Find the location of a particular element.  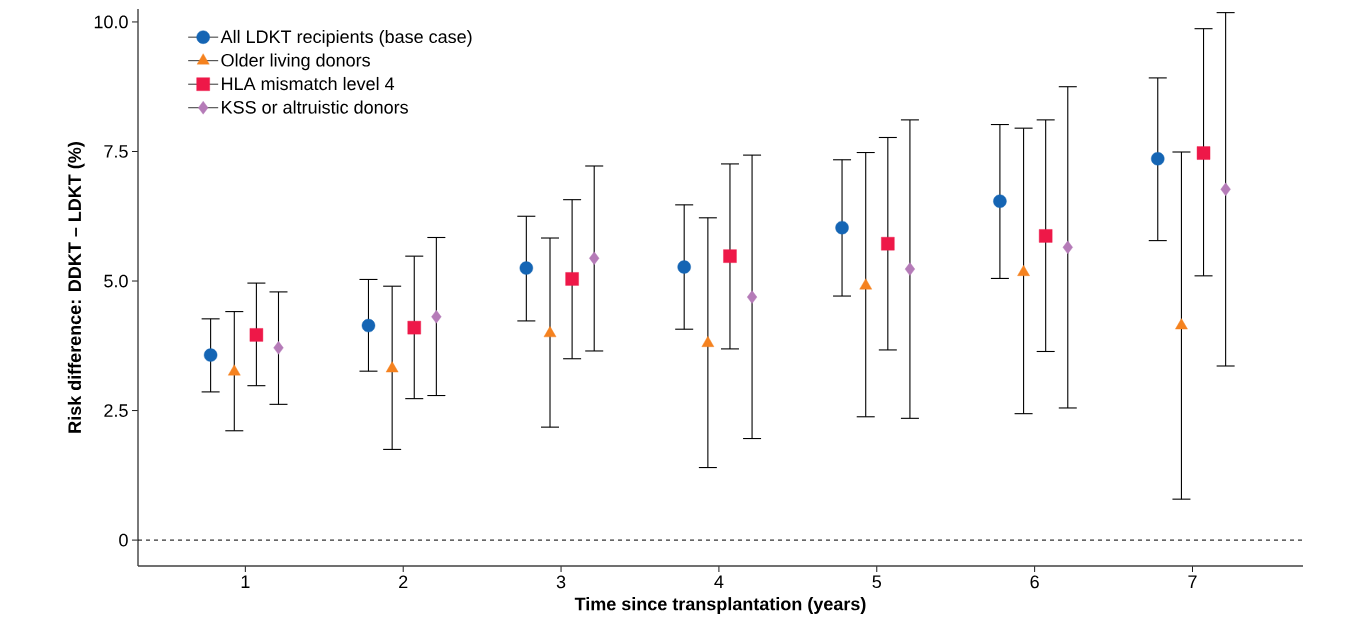

legend-label: All LDKT recipients (base case) is located at coordinates (346, 38).